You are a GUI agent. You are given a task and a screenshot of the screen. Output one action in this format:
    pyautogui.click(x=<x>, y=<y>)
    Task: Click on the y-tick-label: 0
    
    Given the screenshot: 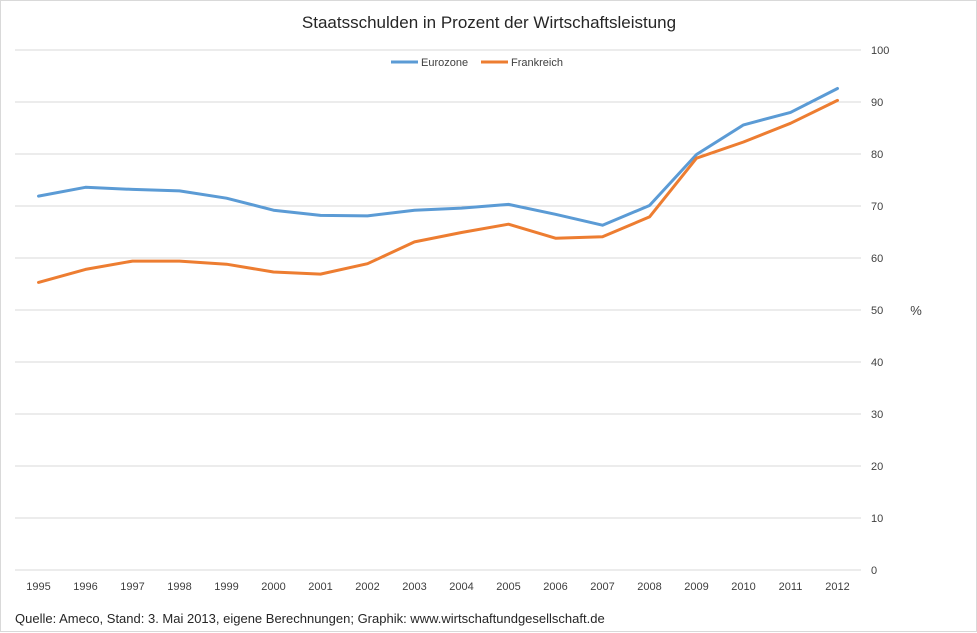 What is the action you would take?
    pyautogui.click(x=874, y=571)
    